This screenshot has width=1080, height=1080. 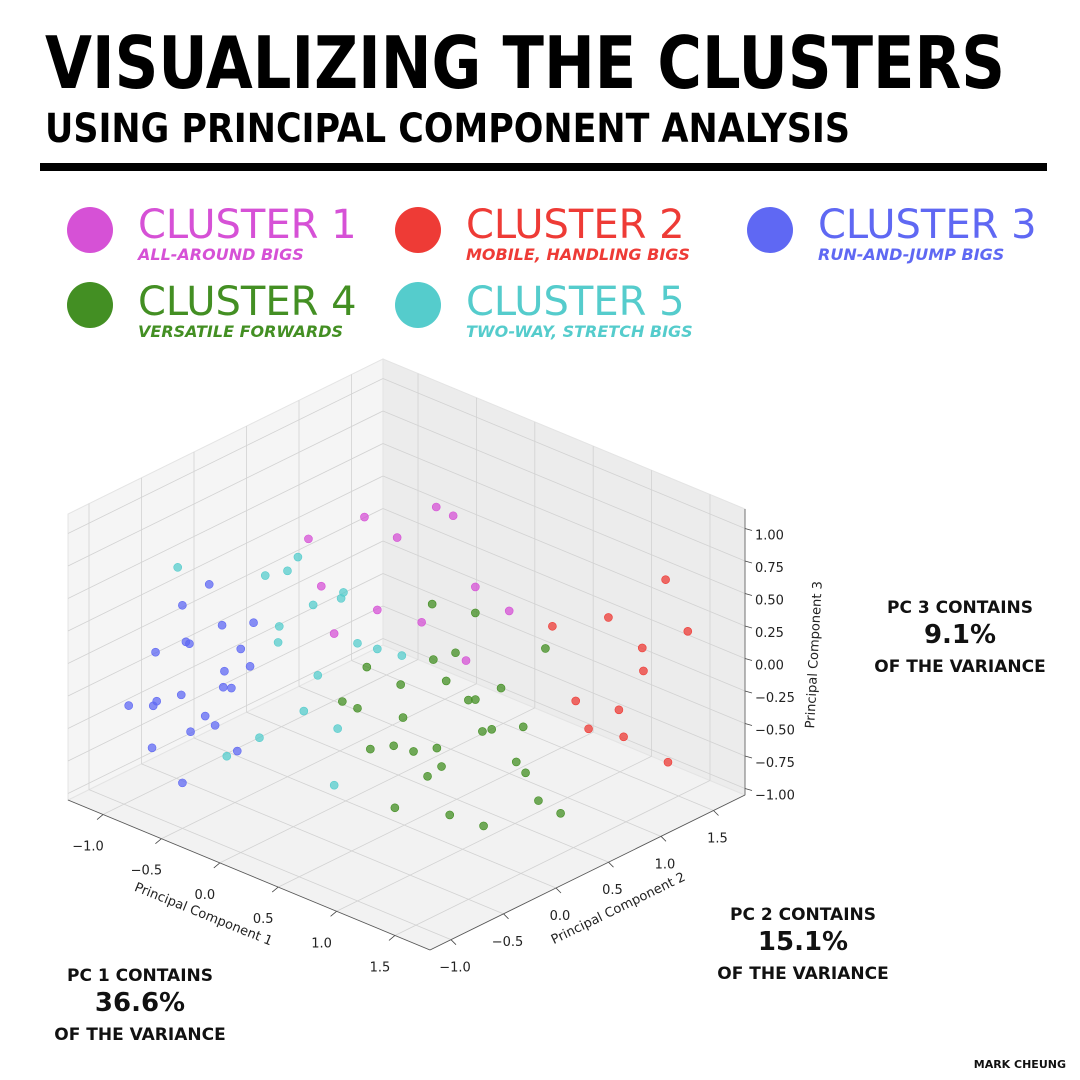 I want to click on z-tick-label: −0.50, so click(x=775, y=731).